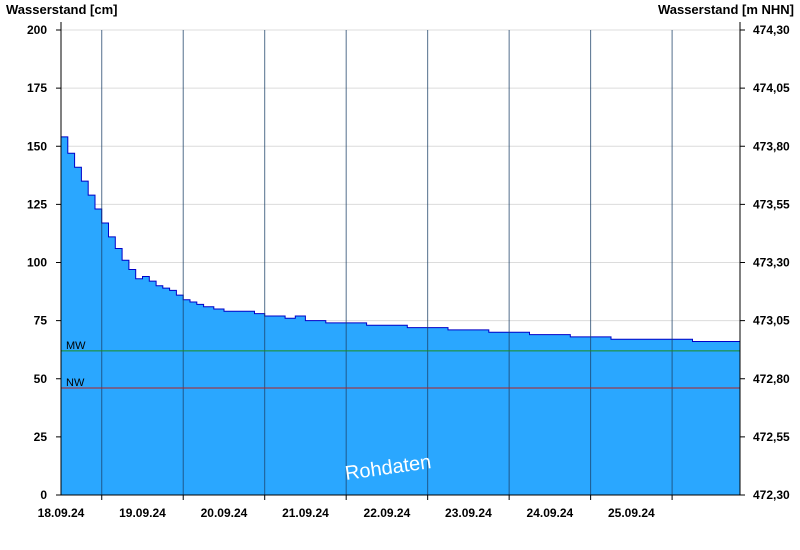 Image resolution: width=800 pixels, height=550 pixels. I want to click on y-tick-label-right: 473,80, so click(771, 146).